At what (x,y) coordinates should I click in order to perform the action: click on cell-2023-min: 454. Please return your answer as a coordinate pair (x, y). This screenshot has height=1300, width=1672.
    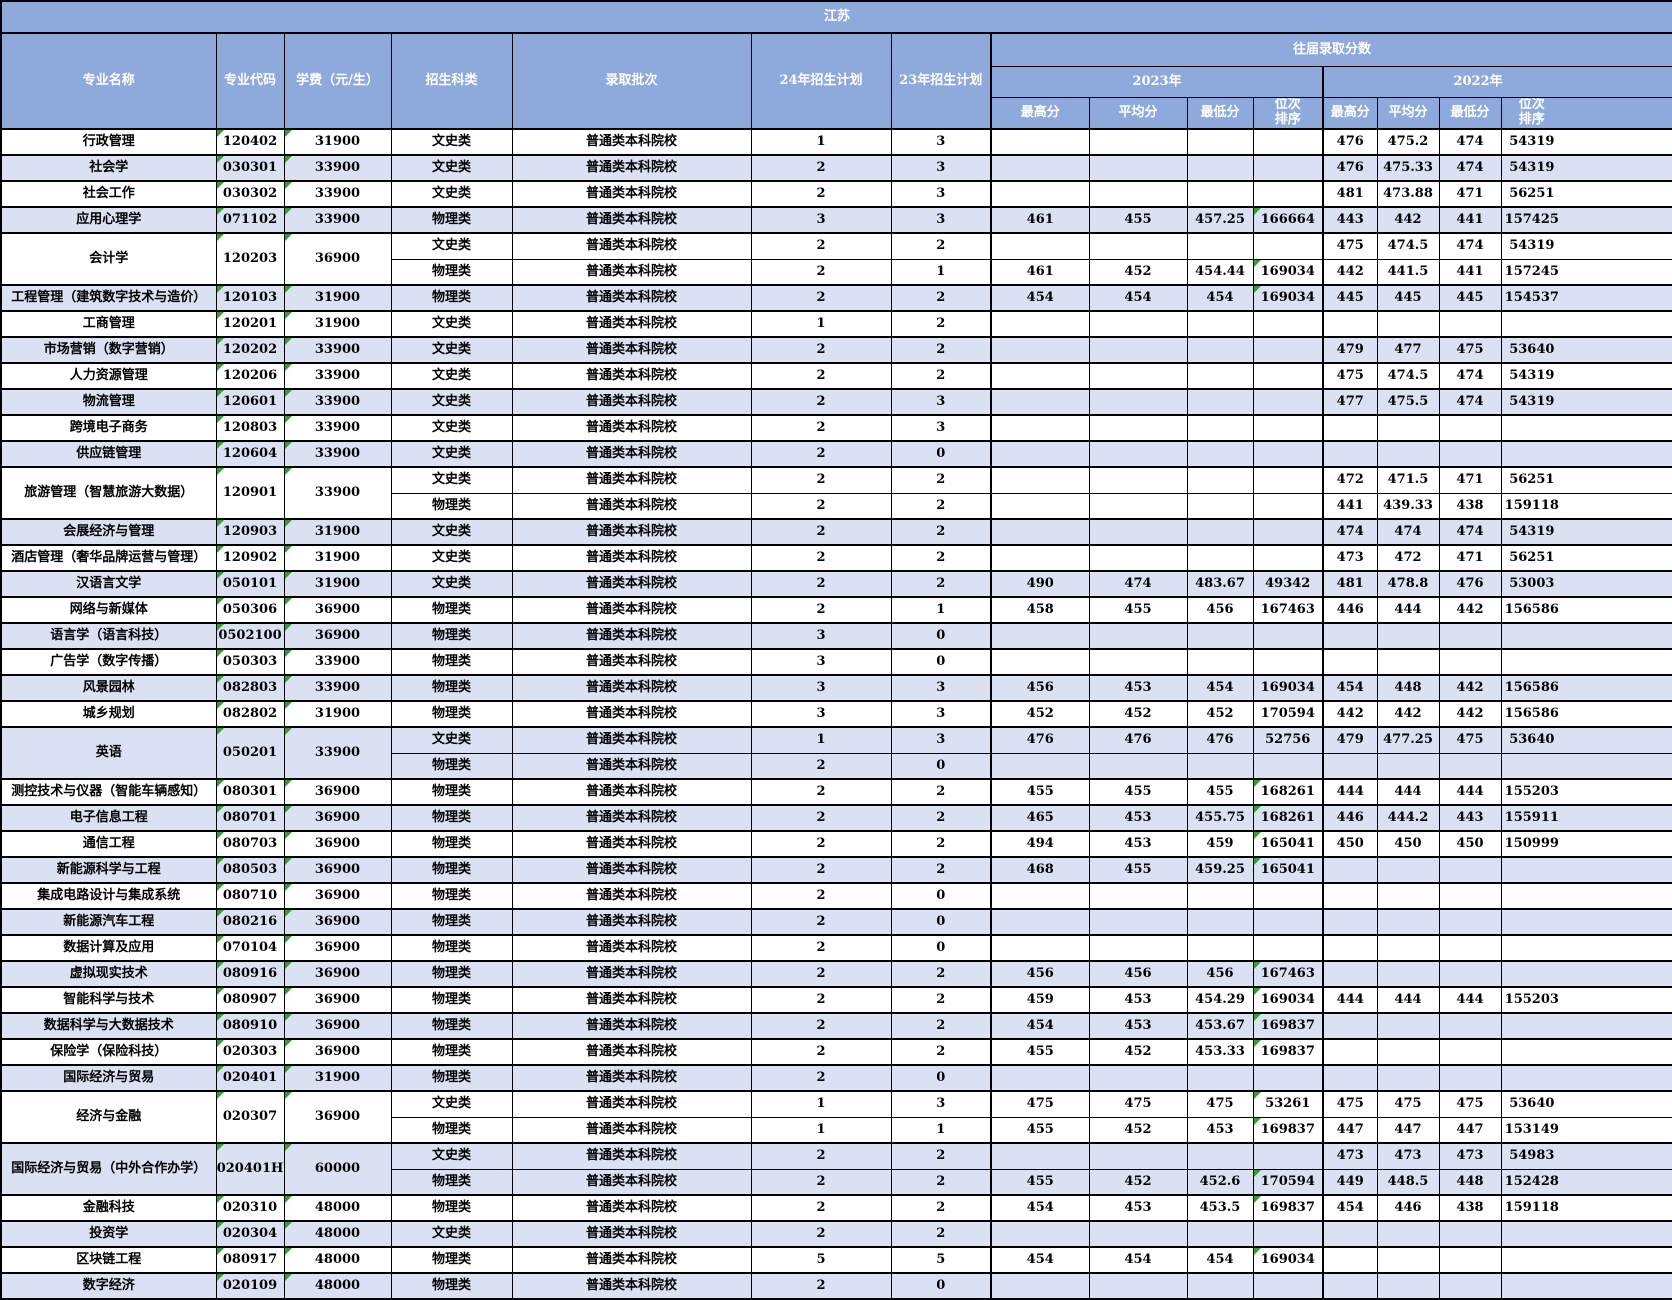
    Looking at the image, I should click on (1220, 1260).